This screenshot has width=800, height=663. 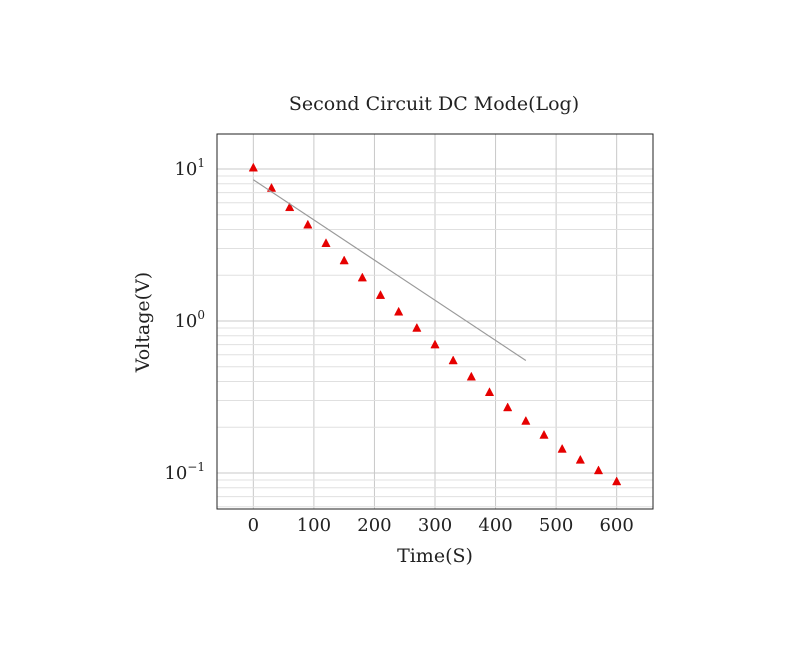 What do you see at coordinates (556, 525) in the screenshot?
I see `x-tick-label: 500` at bounding box center [556, 525].